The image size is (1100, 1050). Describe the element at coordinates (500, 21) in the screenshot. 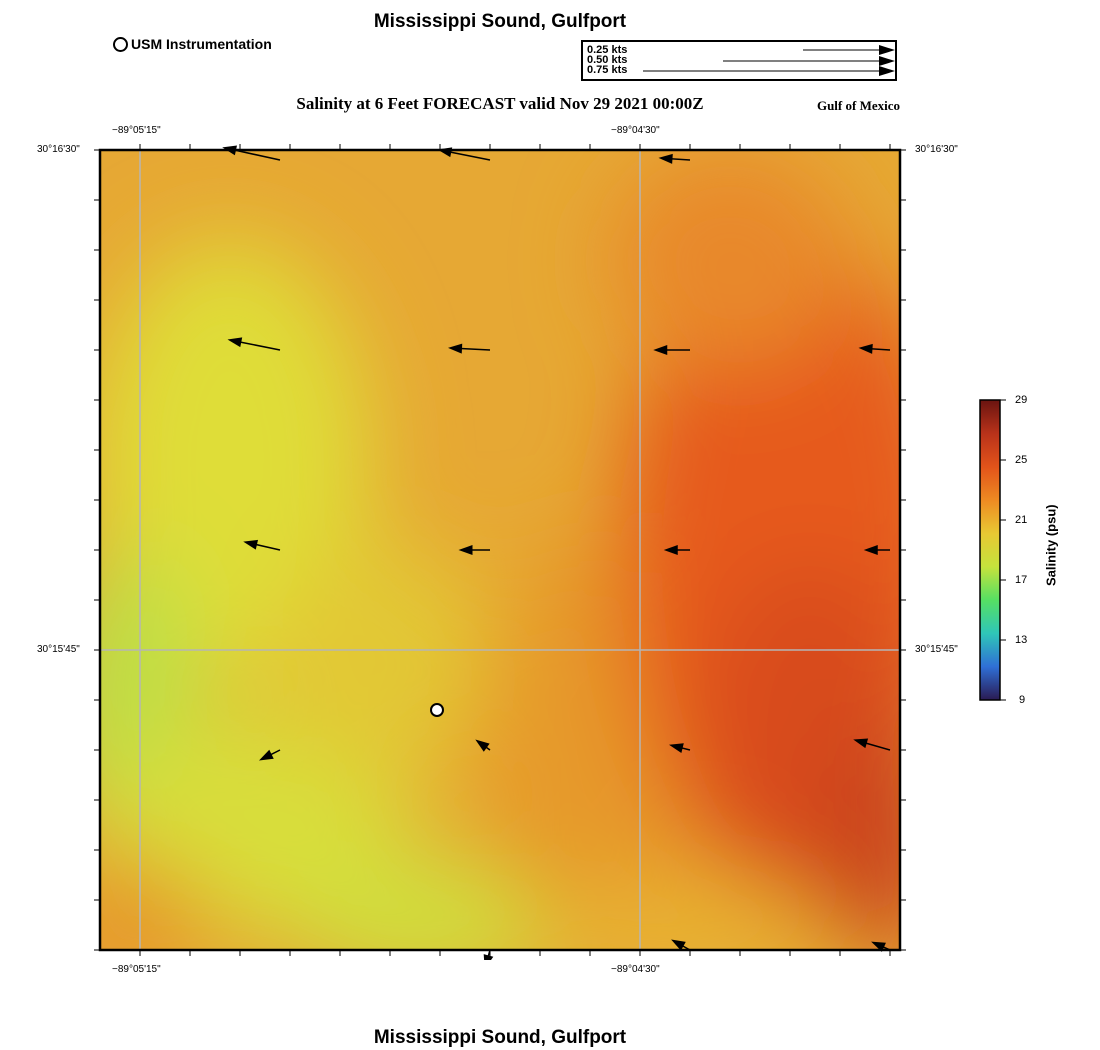

I see `map-title: Mississippi Sound, Gulfport` at that location.